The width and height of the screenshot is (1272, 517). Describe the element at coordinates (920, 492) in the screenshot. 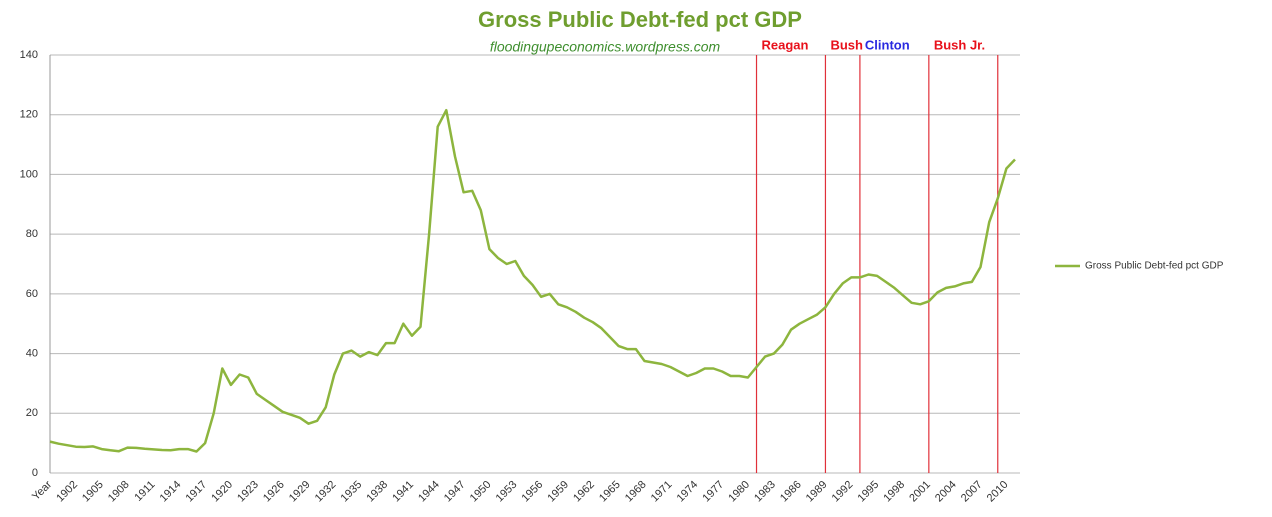

I see `x-tick-label: 2001` at that location.